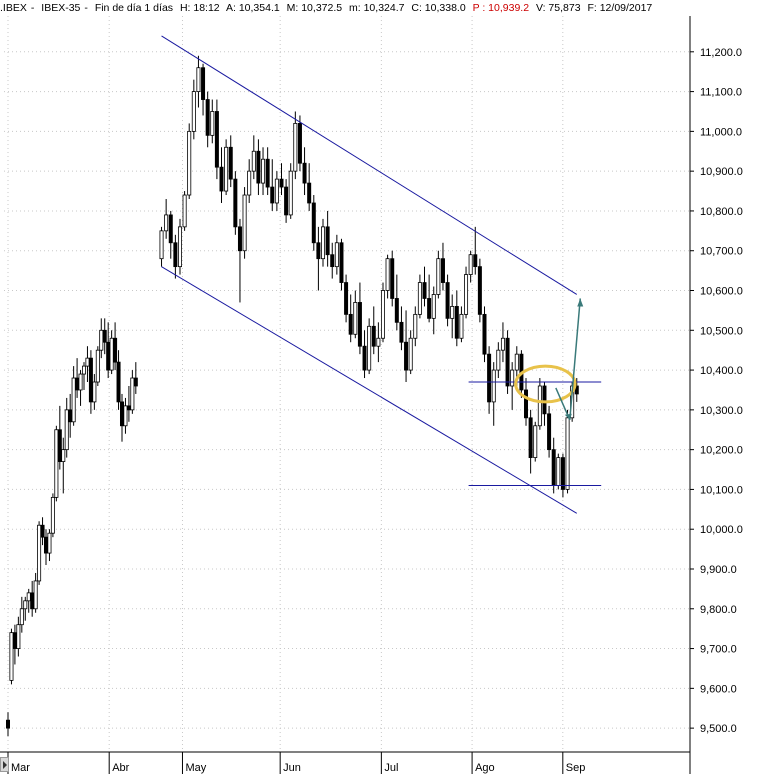 Image resolution: width=774 pixels, height=774 pixels. What do you see at coordinates (721, 132) in the screenshot?
I see `y-tick-label: 11,000.0` at bounding box center [721, 132].